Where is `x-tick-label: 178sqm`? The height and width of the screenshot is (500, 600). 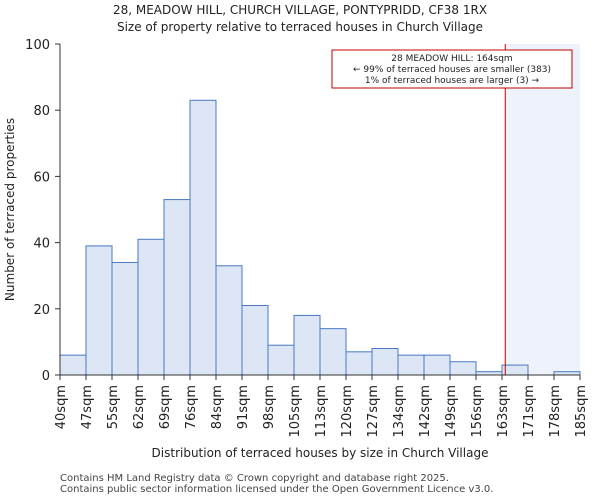 x-tick-label: 178sqm is located at coordinates (555, 411).